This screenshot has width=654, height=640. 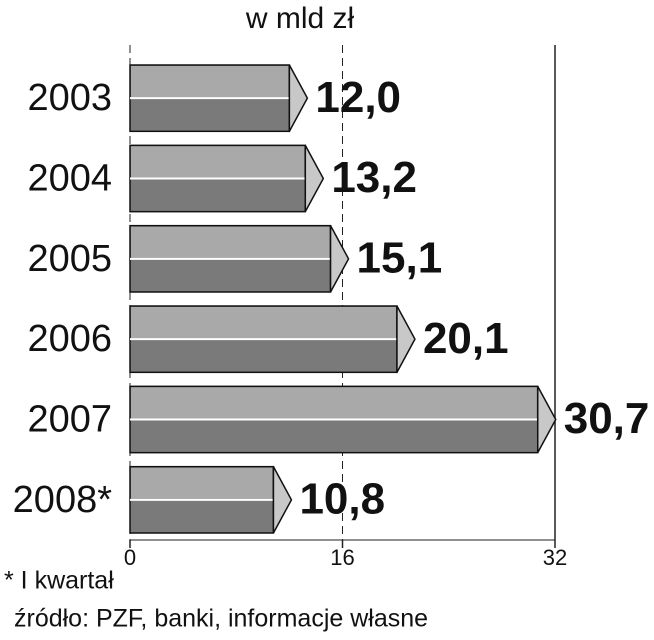 What do you see at coordinates (300, 18) in the screenshot?
I see `chart-title: w mld zł` at bounding box center [300, 18].